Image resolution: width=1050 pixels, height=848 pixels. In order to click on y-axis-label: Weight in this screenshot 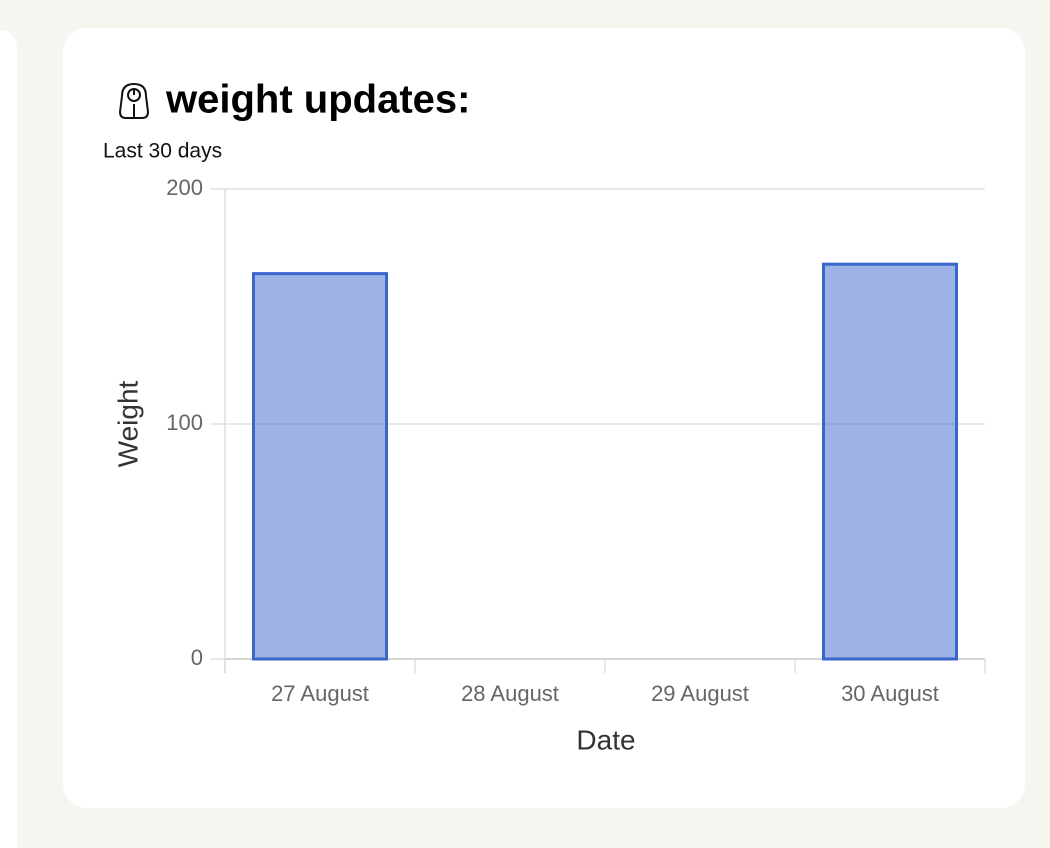, I will do `click(127, 423)`.